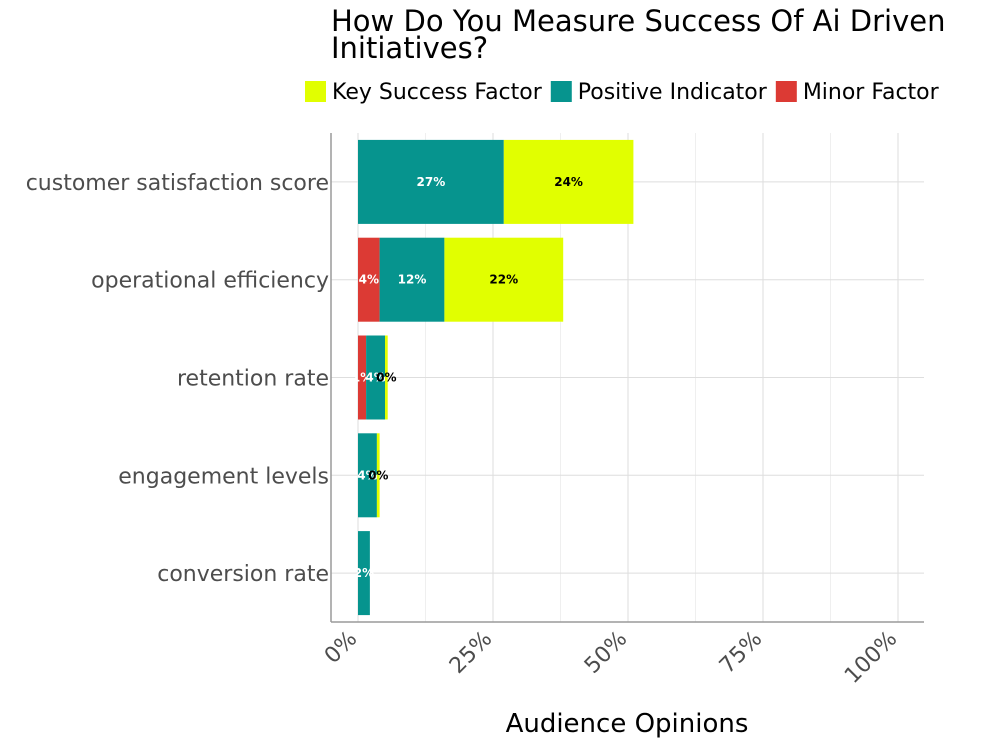  I want to click on data-label-positive-indicator-retention-rate: 4%, so click(375, 378).